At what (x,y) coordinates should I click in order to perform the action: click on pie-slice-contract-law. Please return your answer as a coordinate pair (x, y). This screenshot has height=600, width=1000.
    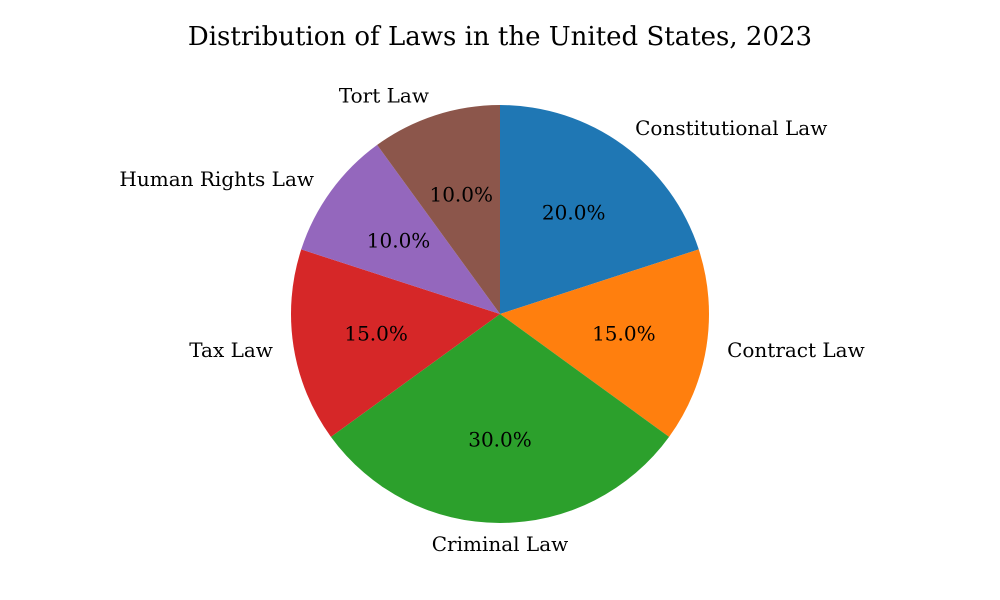
    Looking at the image, I should click on (604, 343).